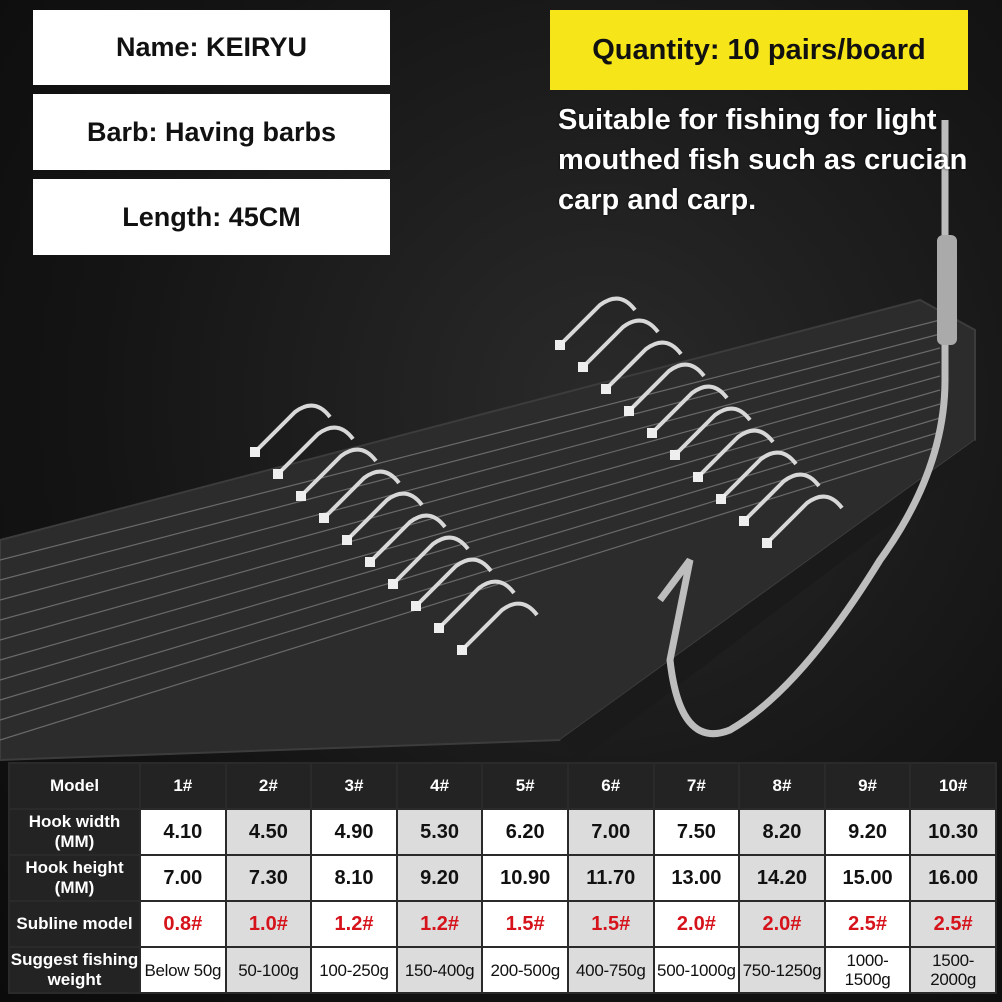 The height and width of the screenshot is (1002, 1002). I want to click on table-cell: 7.50, so click(696, 832).